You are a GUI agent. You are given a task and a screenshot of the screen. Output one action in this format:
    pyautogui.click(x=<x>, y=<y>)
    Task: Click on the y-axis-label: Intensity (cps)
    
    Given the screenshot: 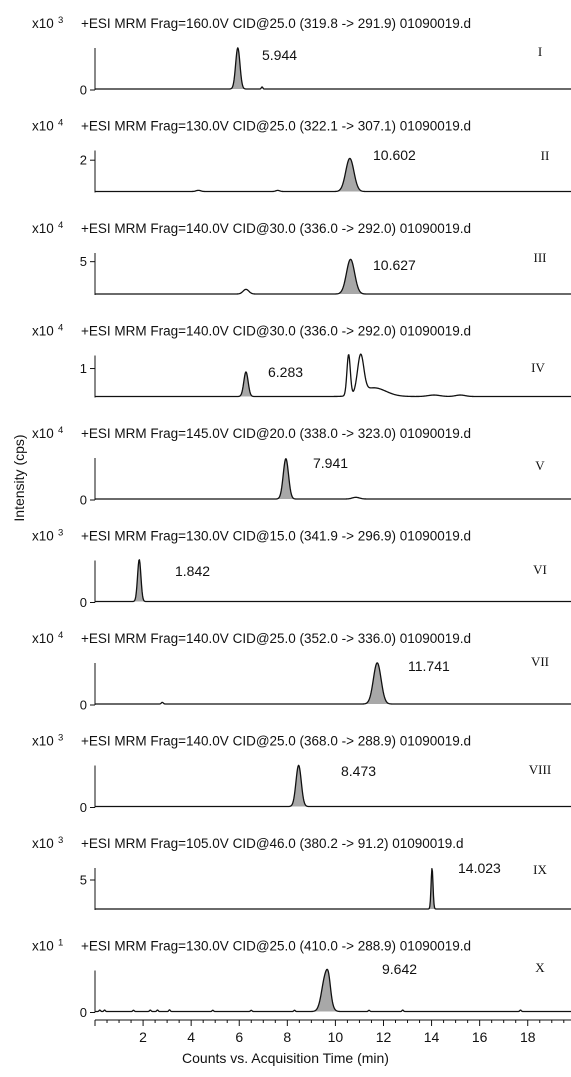 What is the action you would take?
    pyautogui.click(x=19, y=478)
    